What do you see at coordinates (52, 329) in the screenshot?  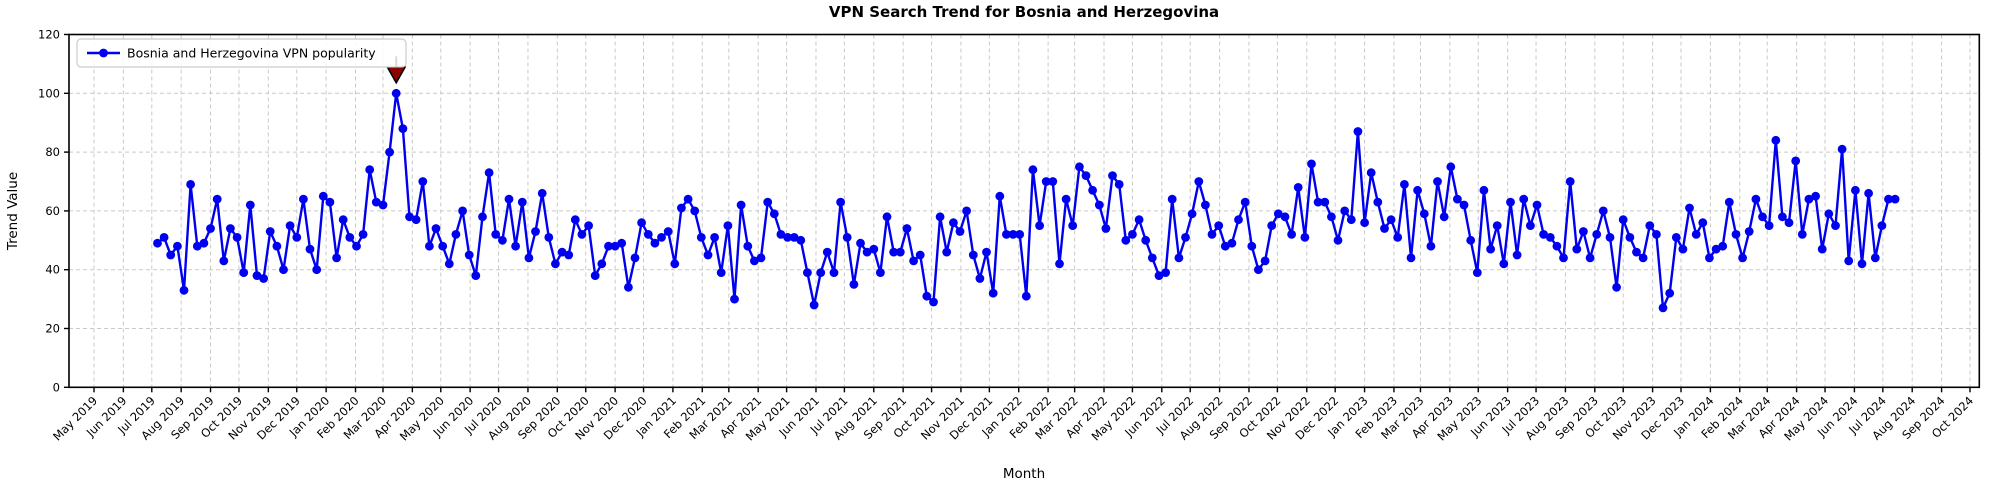 I see `y-tick-label: 20` at bounding box center [52, 329].